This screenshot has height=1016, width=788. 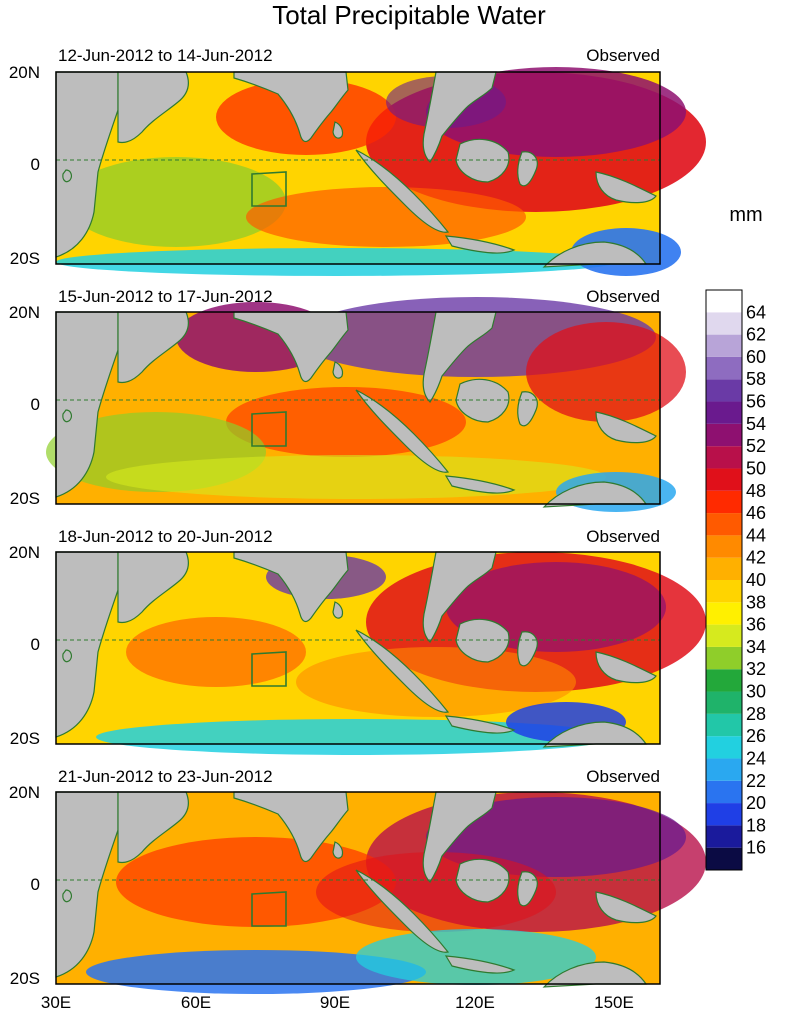 I want to click on colorbar-label: 38, so click(x=756, y=602).